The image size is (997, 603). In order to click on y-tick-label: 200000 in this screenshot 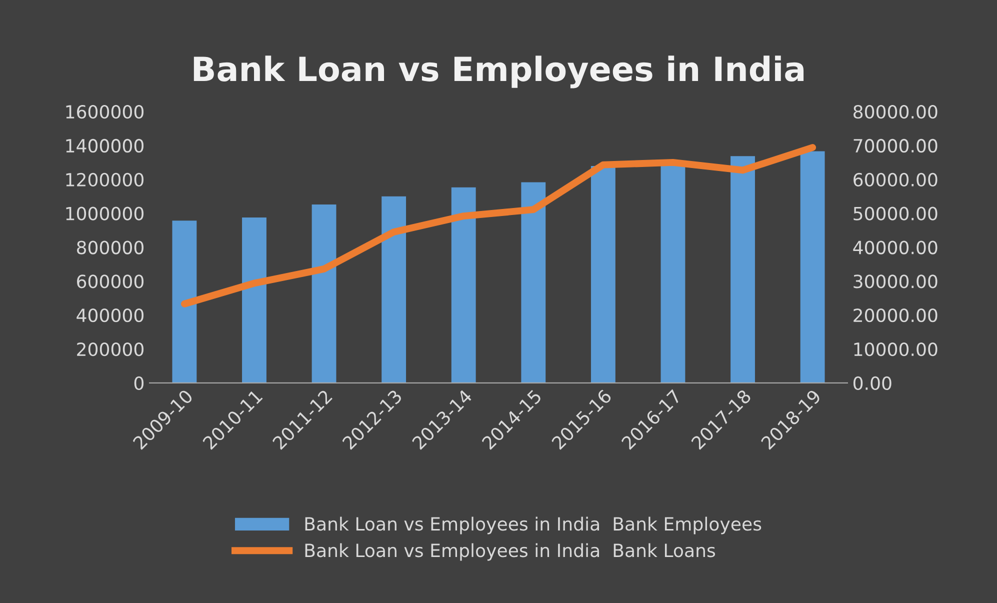, I will do `click(110, 349)`.